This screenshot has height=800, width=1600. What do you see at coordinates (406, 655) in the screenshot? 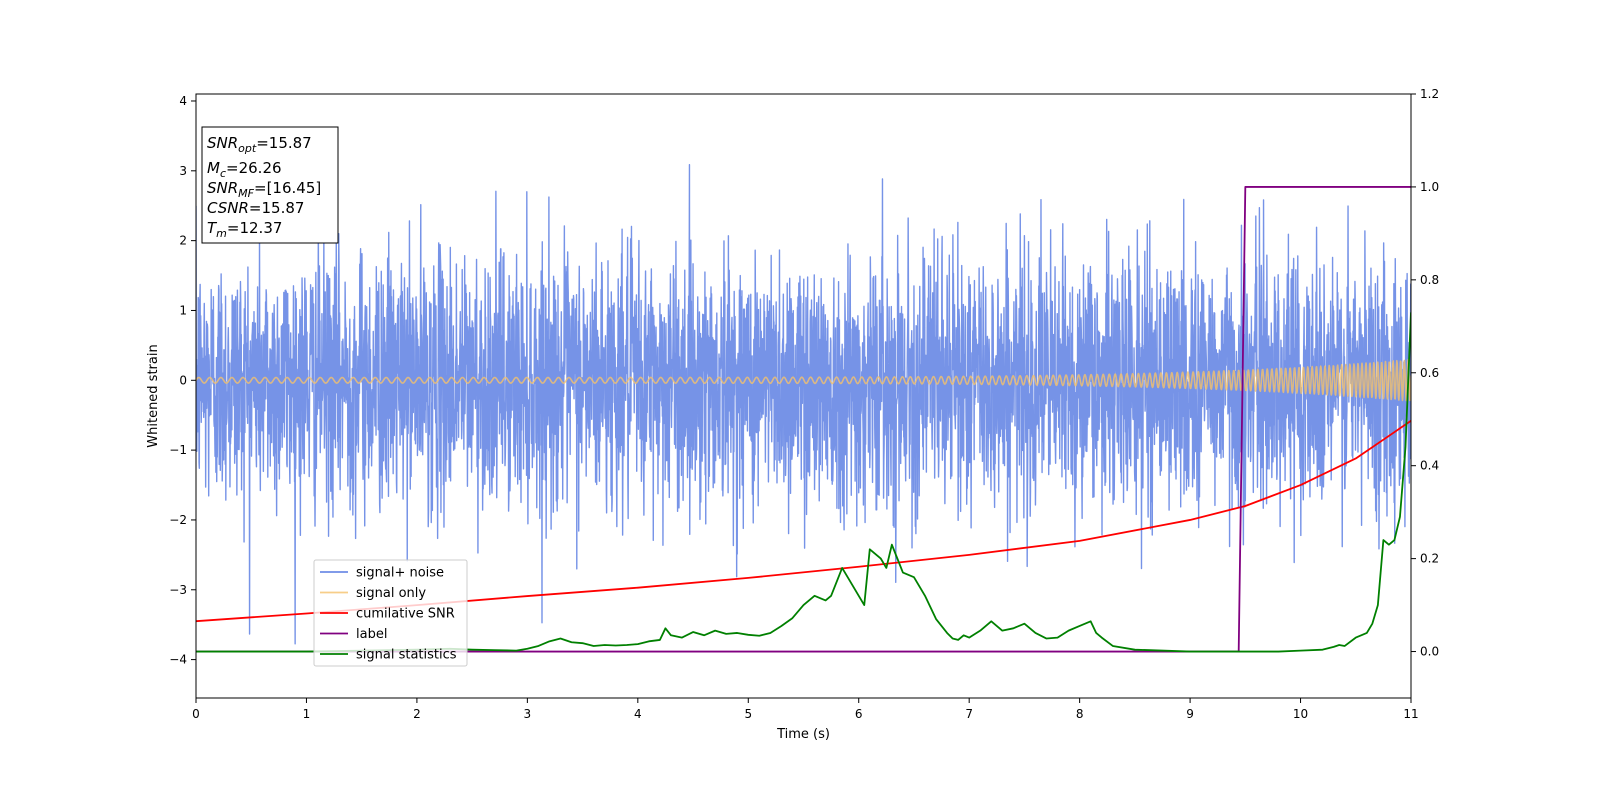
I see `legend-entry: signal statistics` at bounding box center [406, 655].